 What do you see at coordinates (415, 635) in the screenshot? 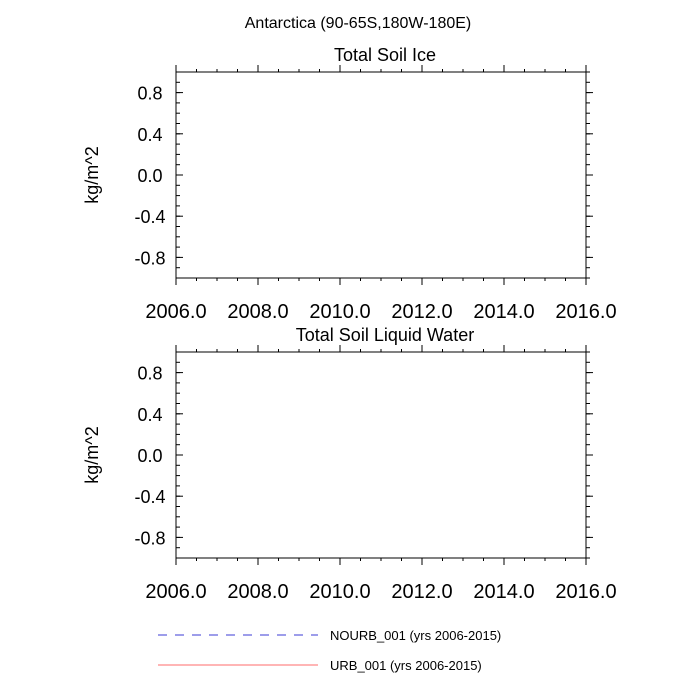
I see `legend-label: NOURB_001 (yrs 2006-2015)` at bounding box center [415, 635].